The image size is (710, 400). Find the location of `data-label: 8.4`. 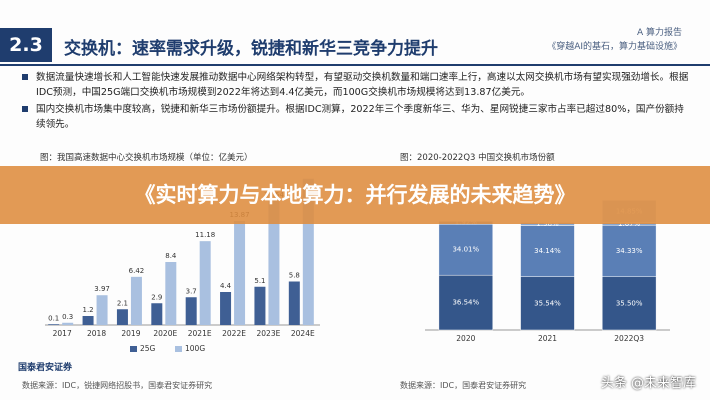

data-label: 8.4 is located at coordinates (171, 256).